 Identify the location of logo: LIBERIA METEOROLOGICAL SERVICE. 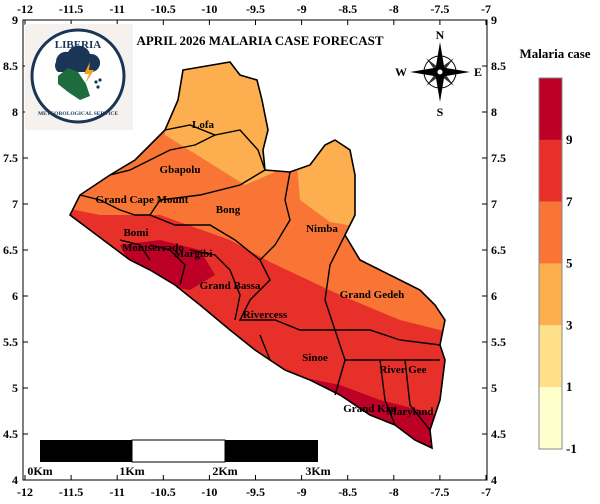
(79, 77).